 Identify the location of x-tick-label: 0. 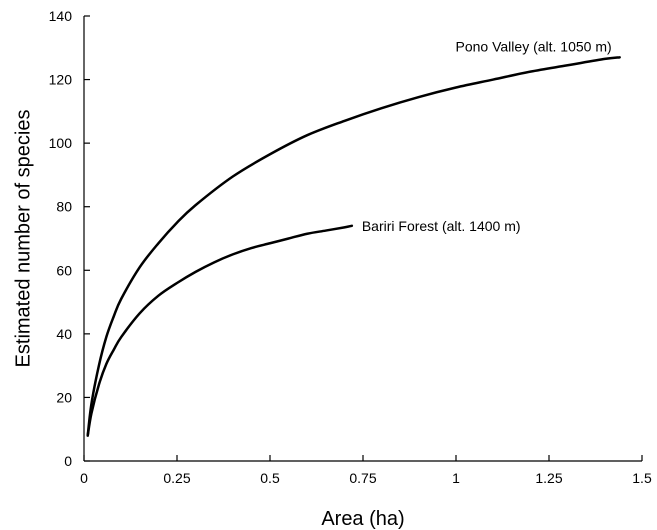
(84, 478).